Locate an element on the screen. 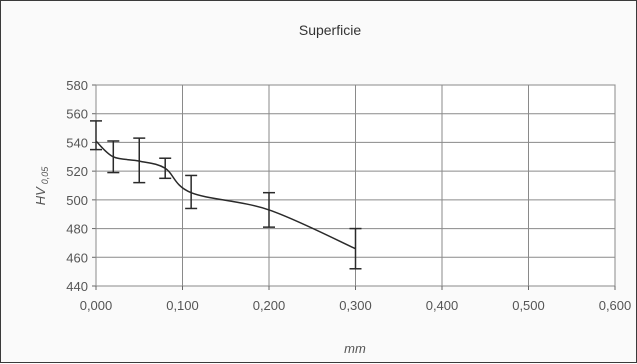  y-tick-label: 540 is located at coordinates (77, 142).